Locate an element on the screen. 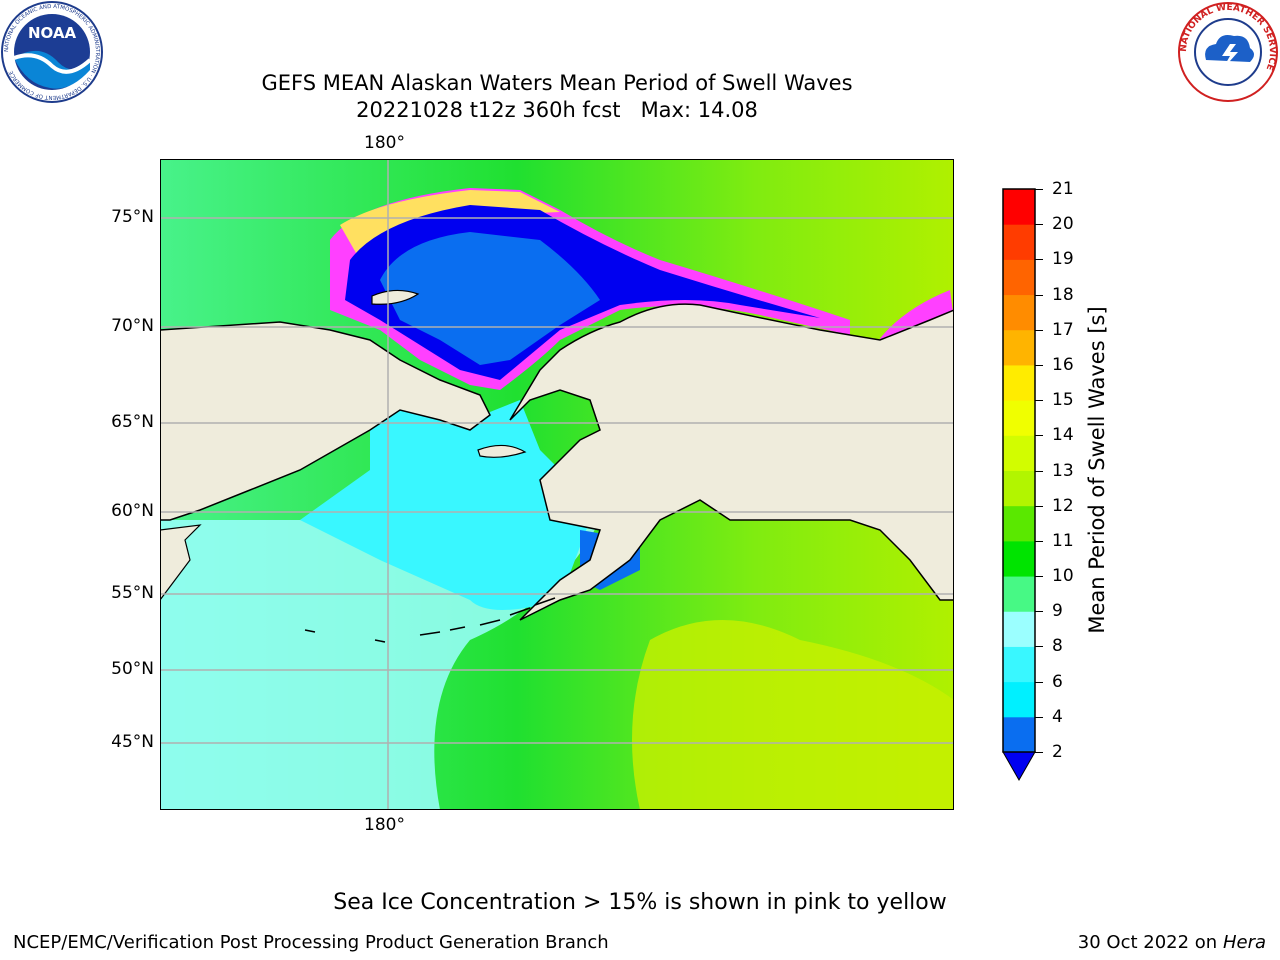 The height and width of the screenshot is (960, 1280). colorbar-bands is located at coordinates (1019, 471).